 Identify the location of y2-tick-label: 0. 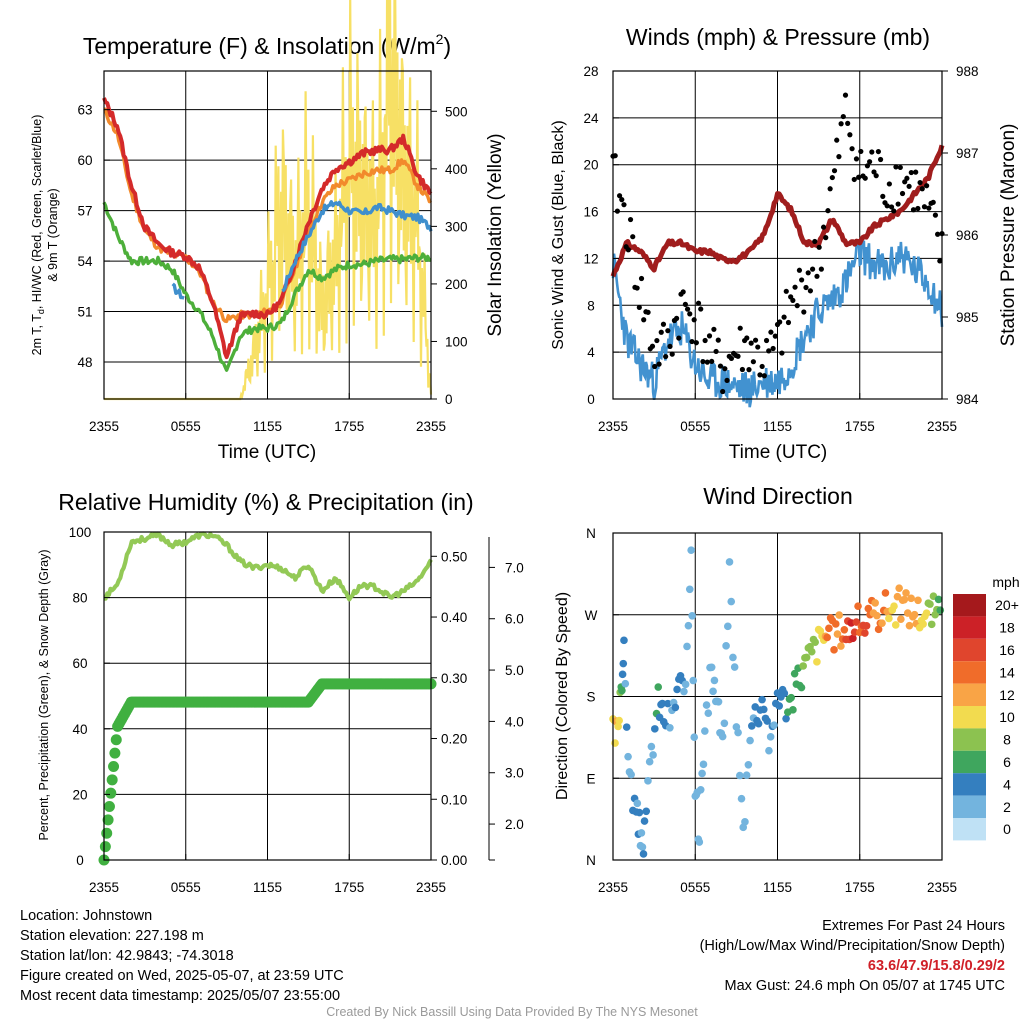
(449, 399).